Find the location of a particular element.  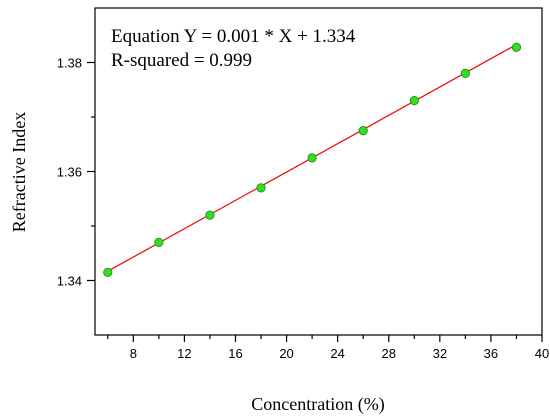

annotation-r-squared: R-squared = 0.999 is located at coordinates (181, 60).